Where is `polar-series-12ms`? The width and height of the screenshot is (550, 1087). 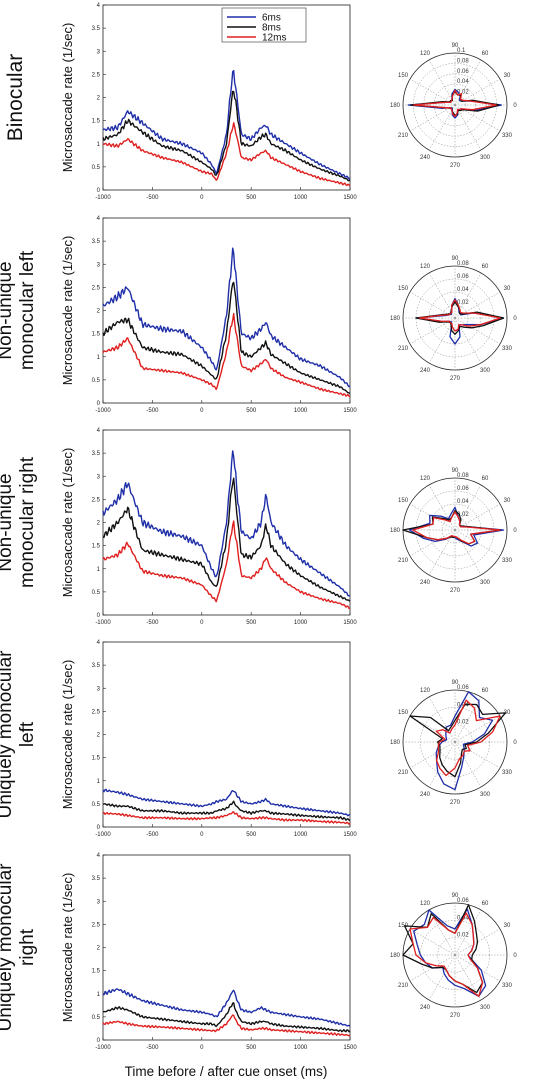 polar-series-12ms is located at coordinates (459, 315).